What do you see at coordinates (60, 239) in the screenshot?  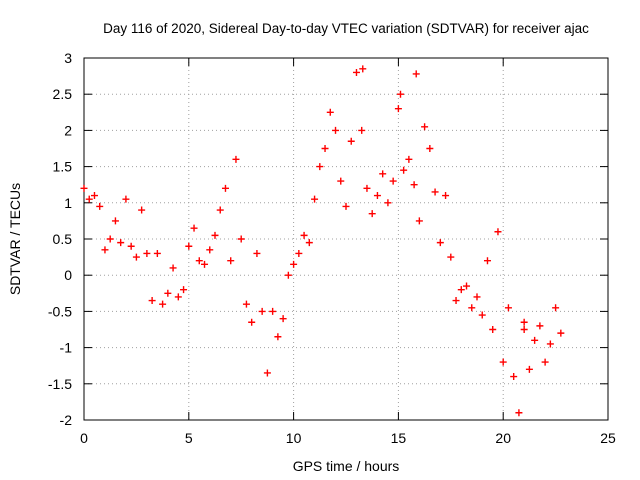 I see `y-axis-tick-labels: -2 -1.5 -1 -0.5 0 0.5 1 1.5 2 2.5 3` at bounding box center [60, 239].